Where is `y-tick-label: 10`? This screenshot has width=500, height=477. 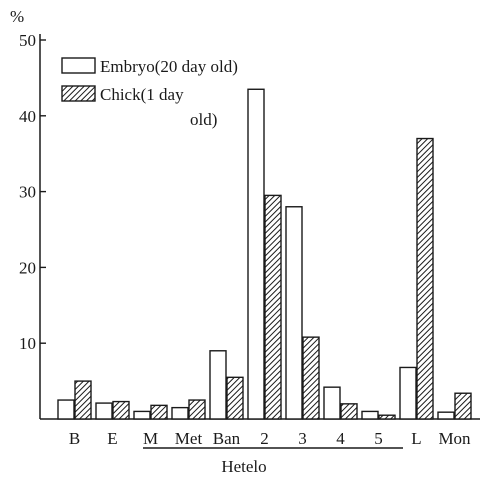 y-tick-label: 10 is located at coordinates (27, 343).